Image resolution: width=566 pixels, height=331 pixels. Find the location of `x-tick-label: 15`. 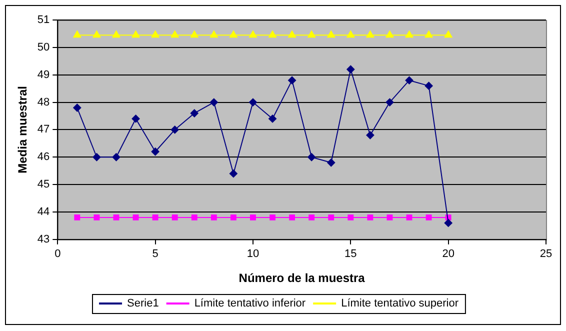

x-tick-label: 15 is located at coordinates (350, 254).